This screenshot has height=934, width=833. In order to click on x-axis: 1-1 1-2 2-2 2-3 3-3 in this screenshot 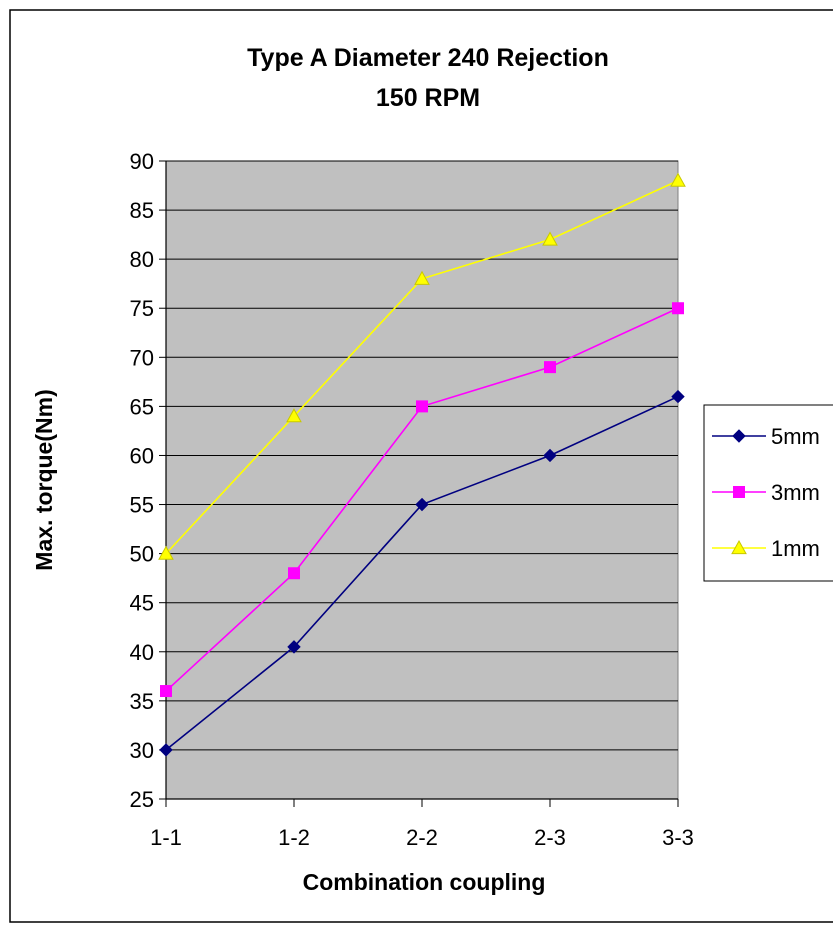, I will do `click(422, 824)`.